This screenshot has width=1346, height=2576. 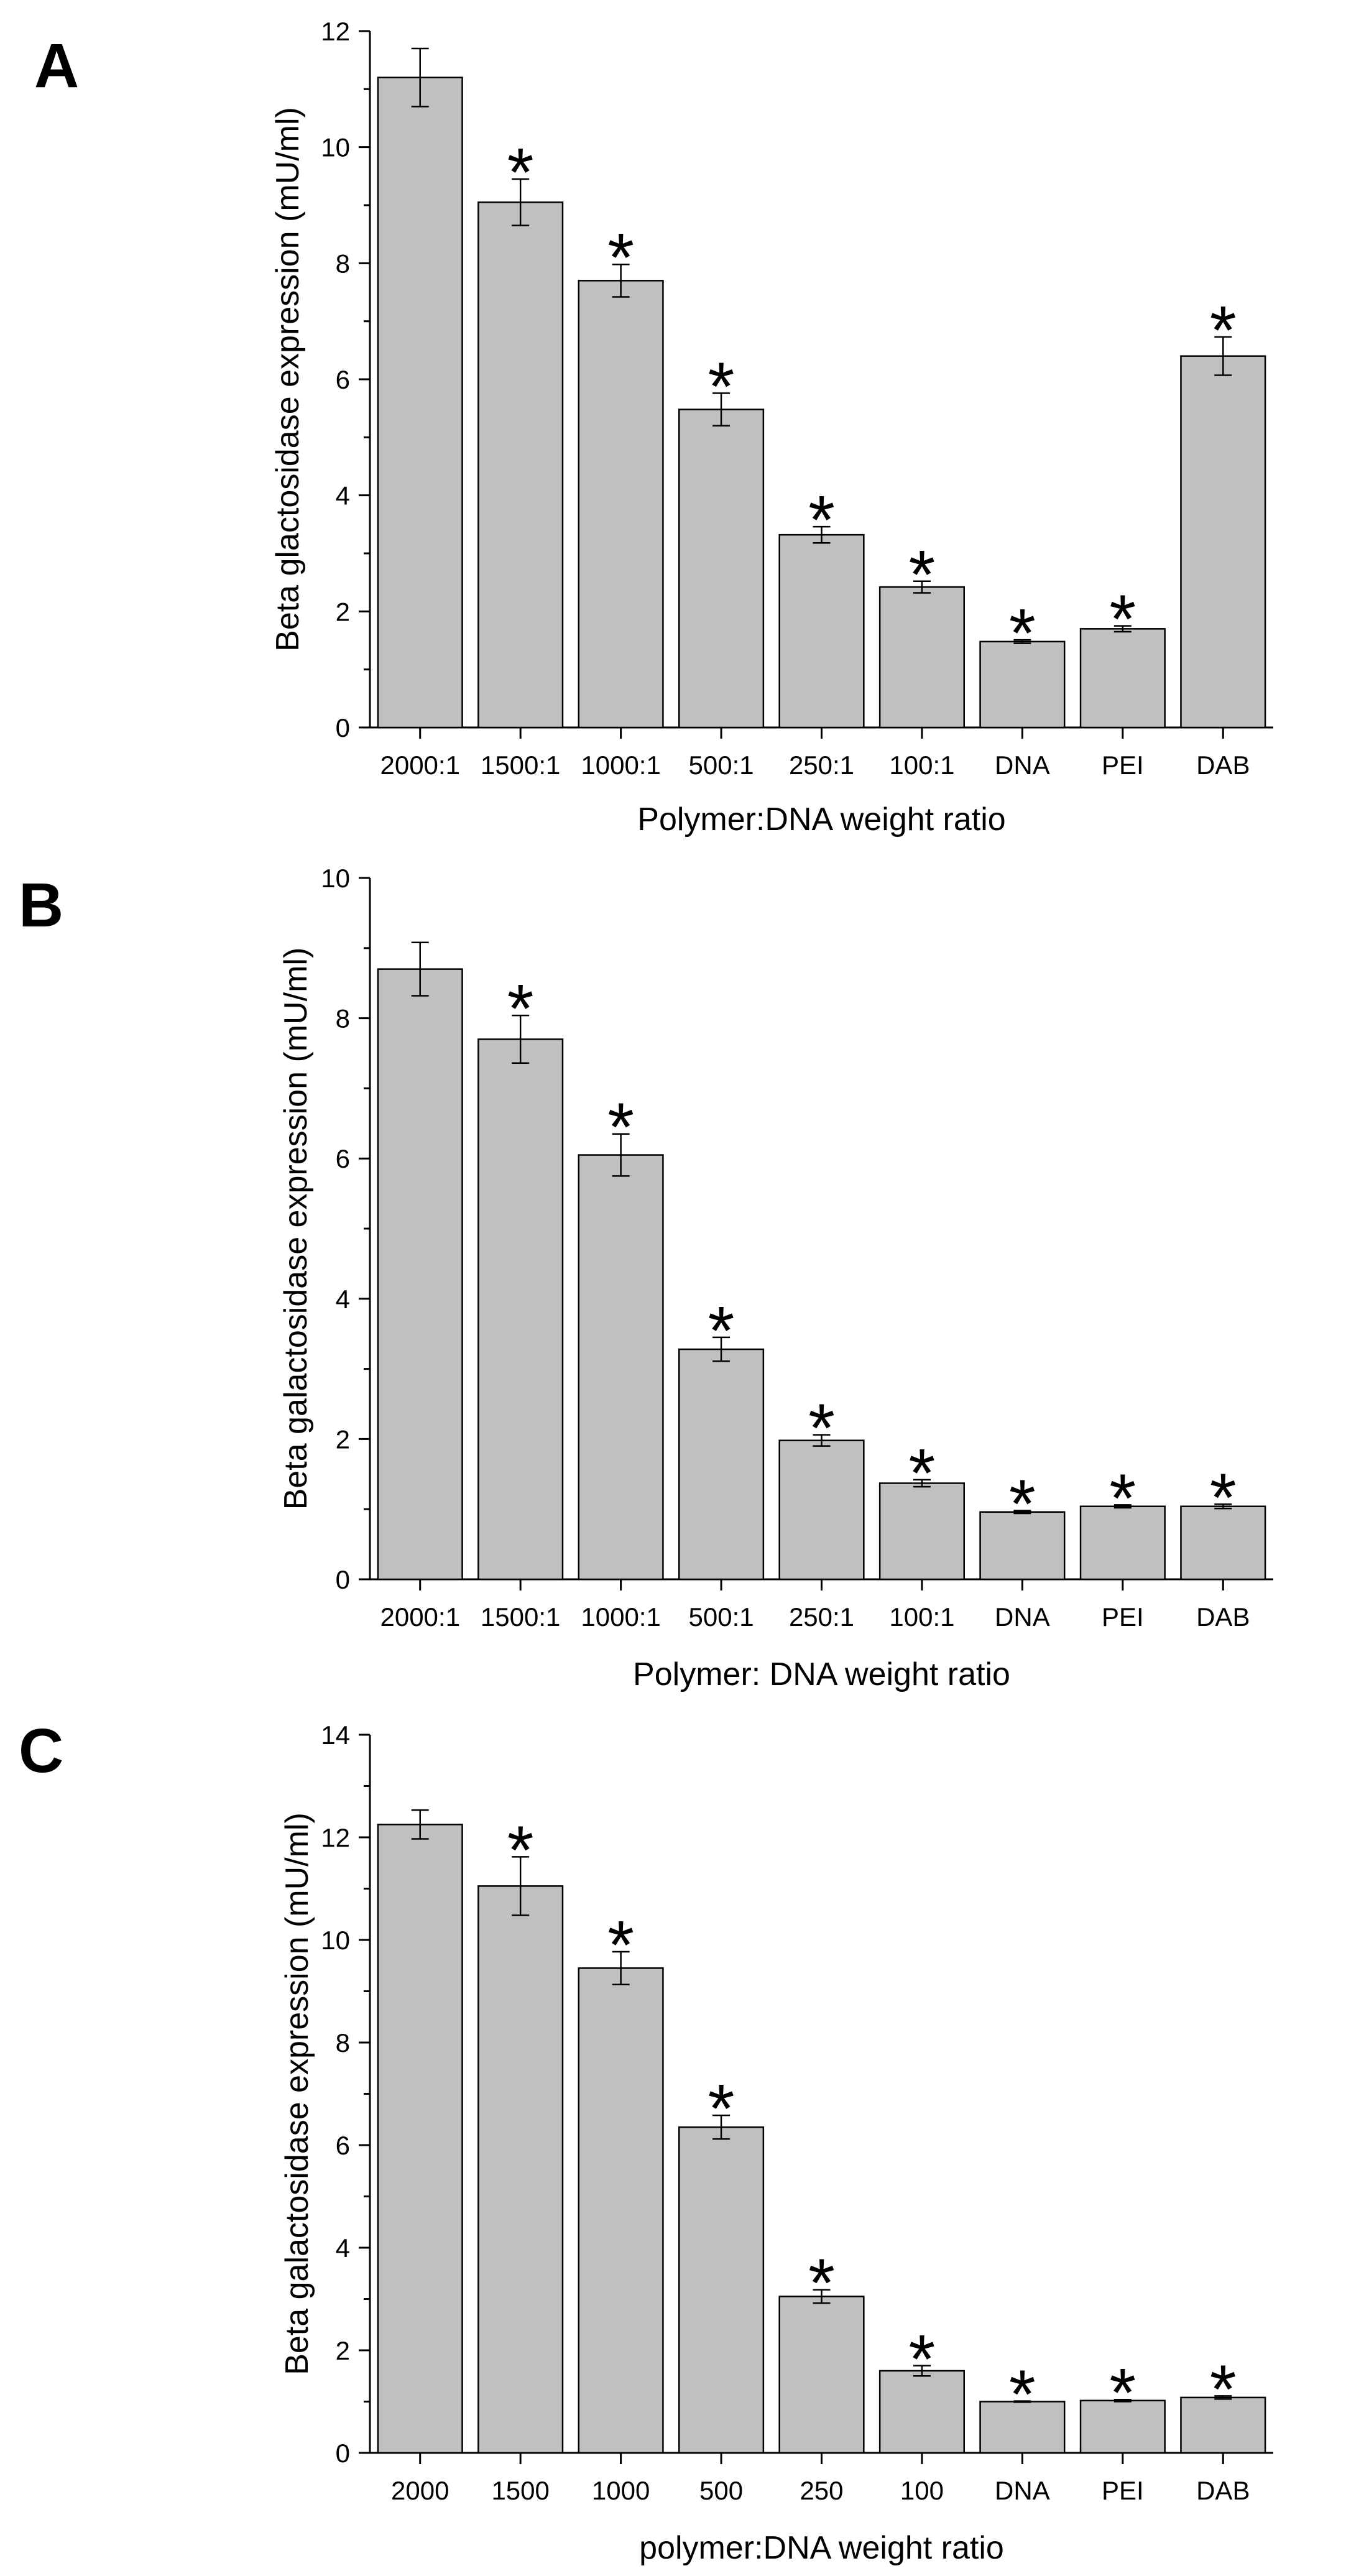 What do you see at coordinates (621, 2490) in the screenshot?
I see `x-tick-label: 1000` at bounding box center [621, 2490].